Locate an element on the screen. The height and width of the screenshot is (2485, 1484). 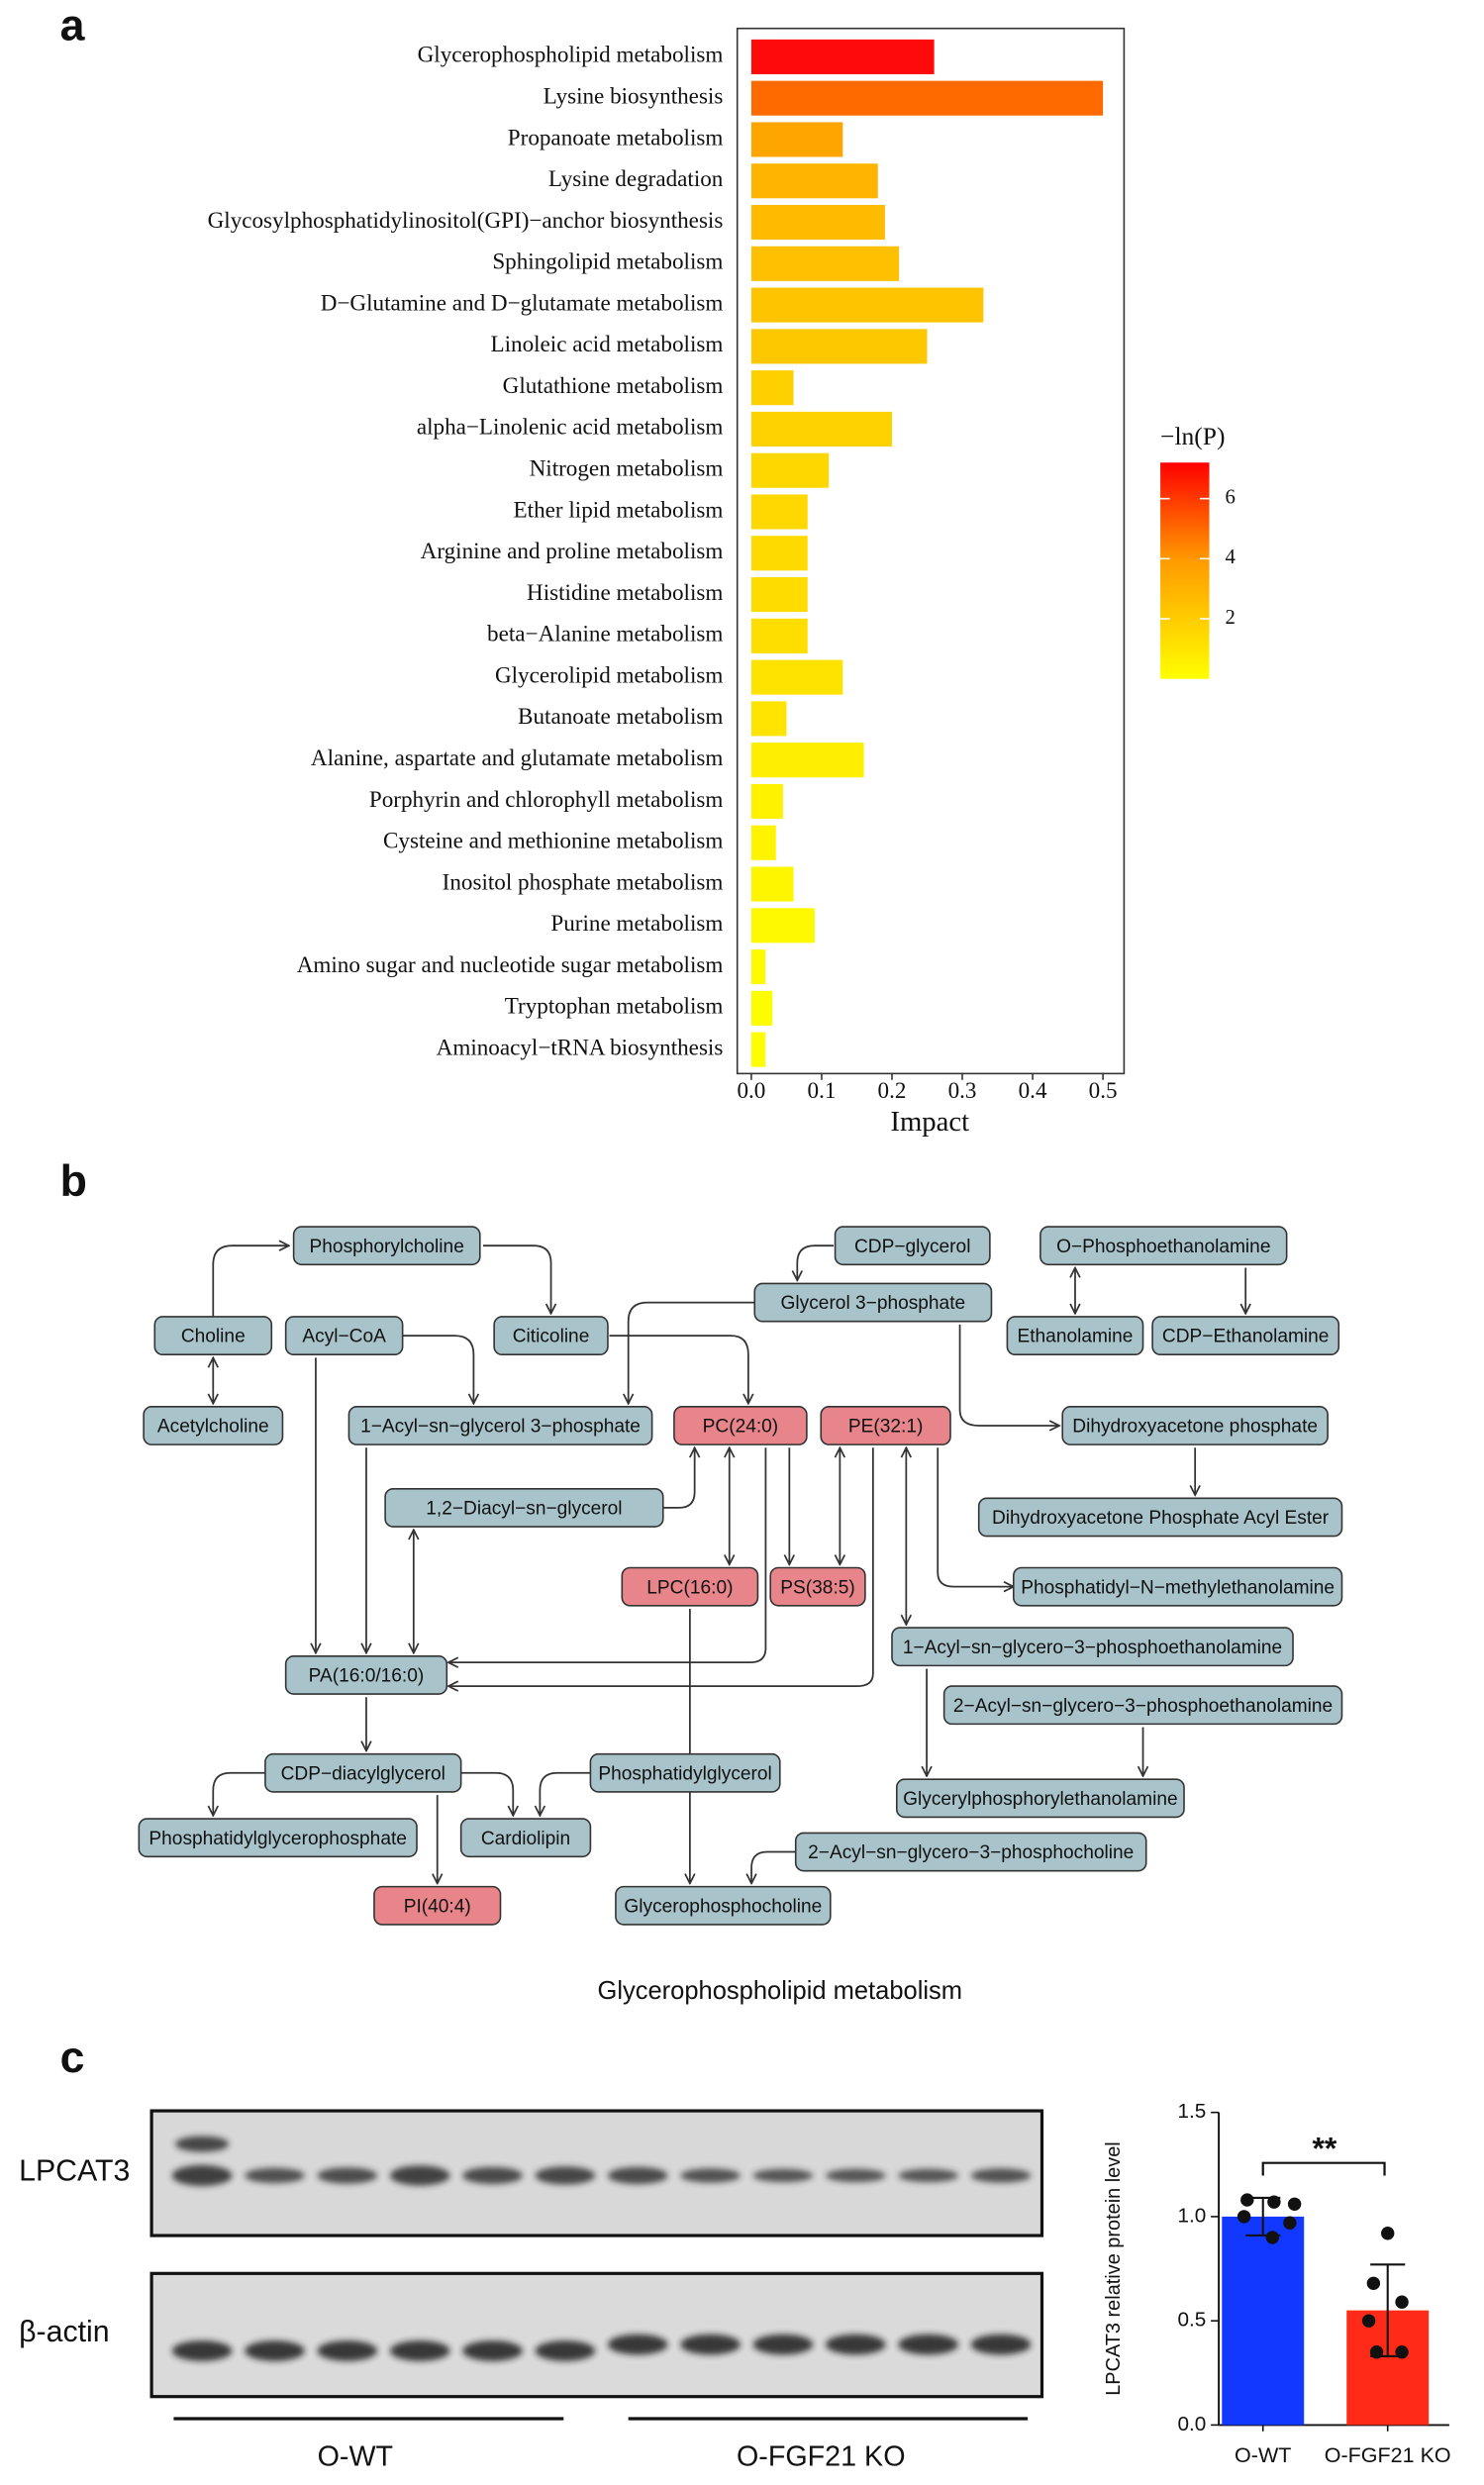
category-label: Propanoate metabolism is located at coordinates (616, 137).